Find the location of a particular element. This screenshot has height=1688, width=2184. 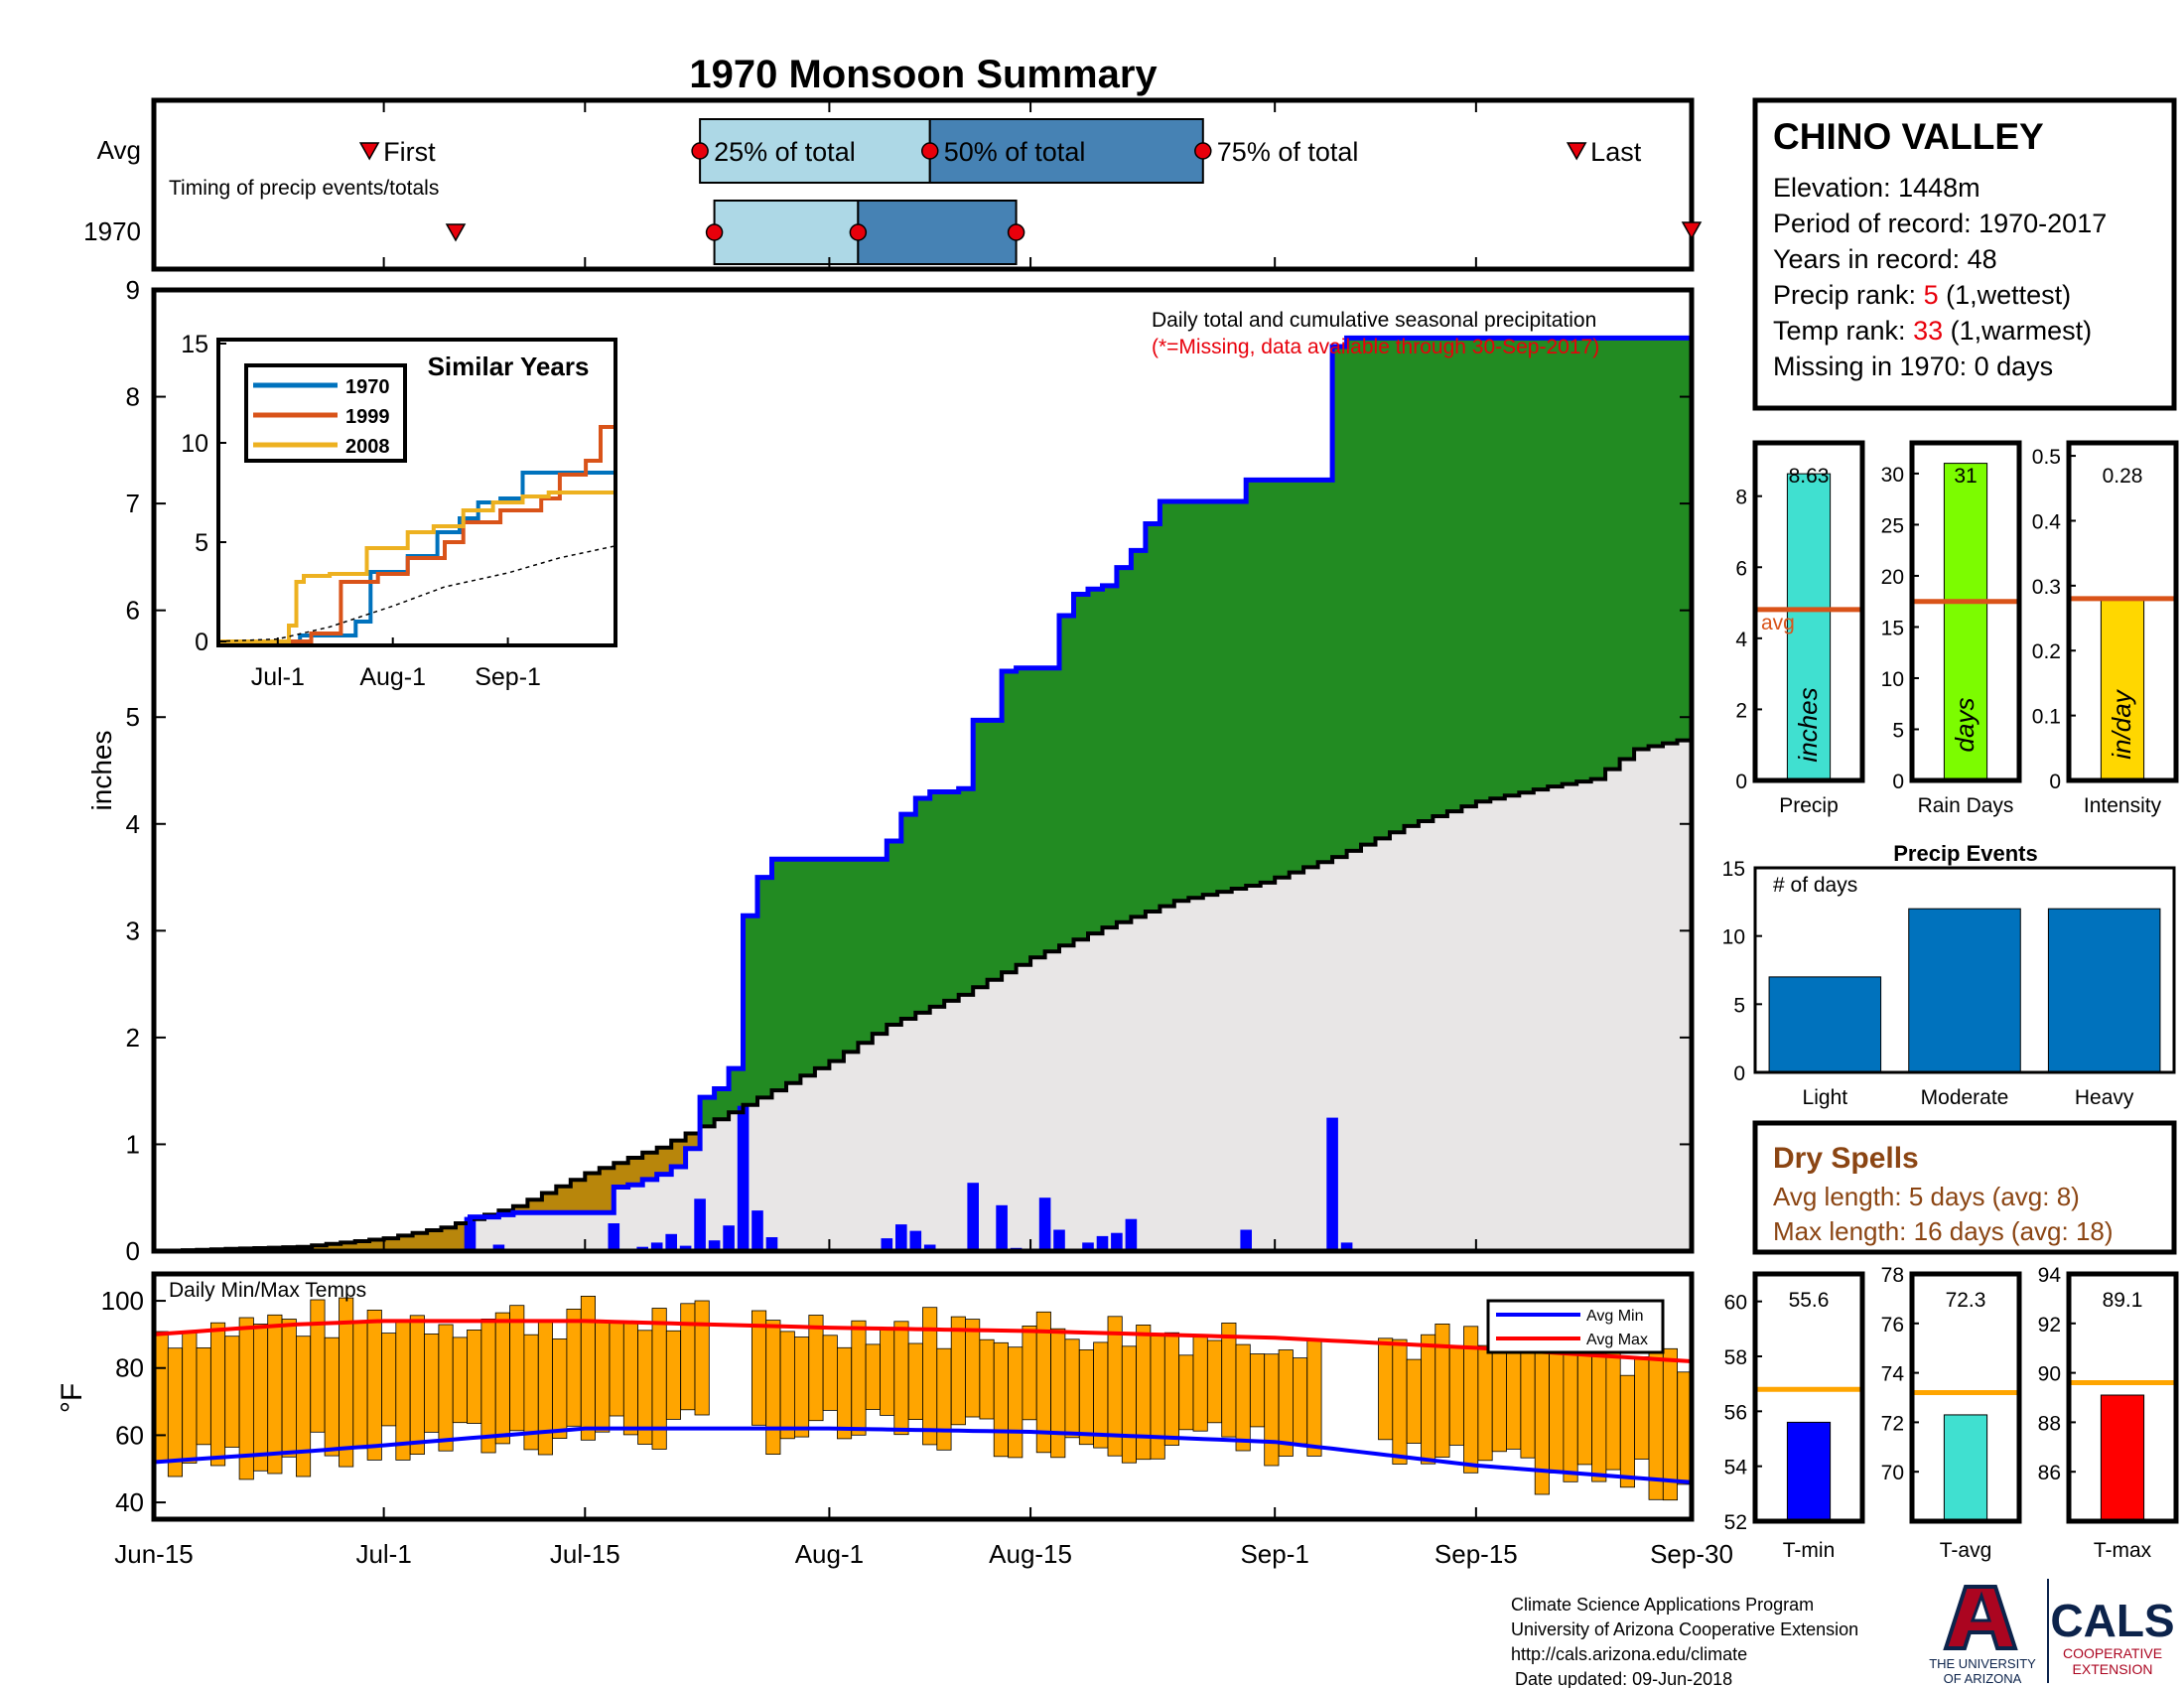

avg-25-50-box is located at coordinates (815, 151).